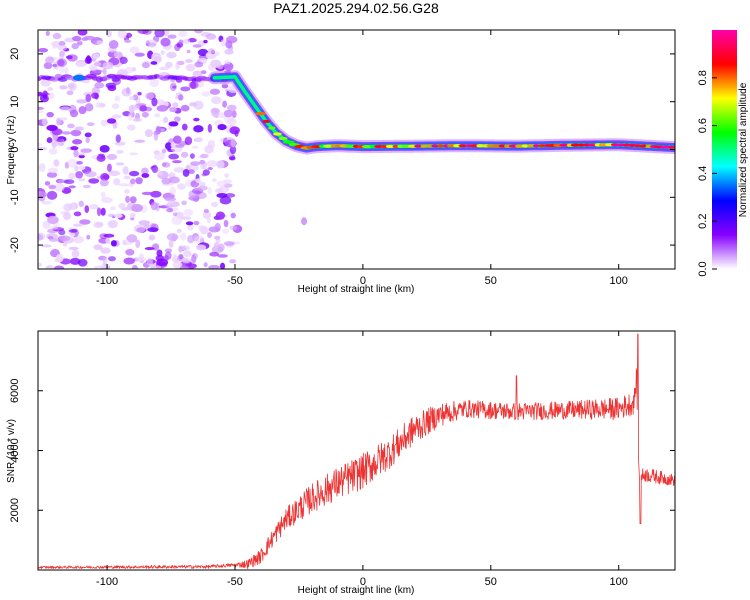  I want to click on spectrogram-ytick-label: -10, so click(15, 197).